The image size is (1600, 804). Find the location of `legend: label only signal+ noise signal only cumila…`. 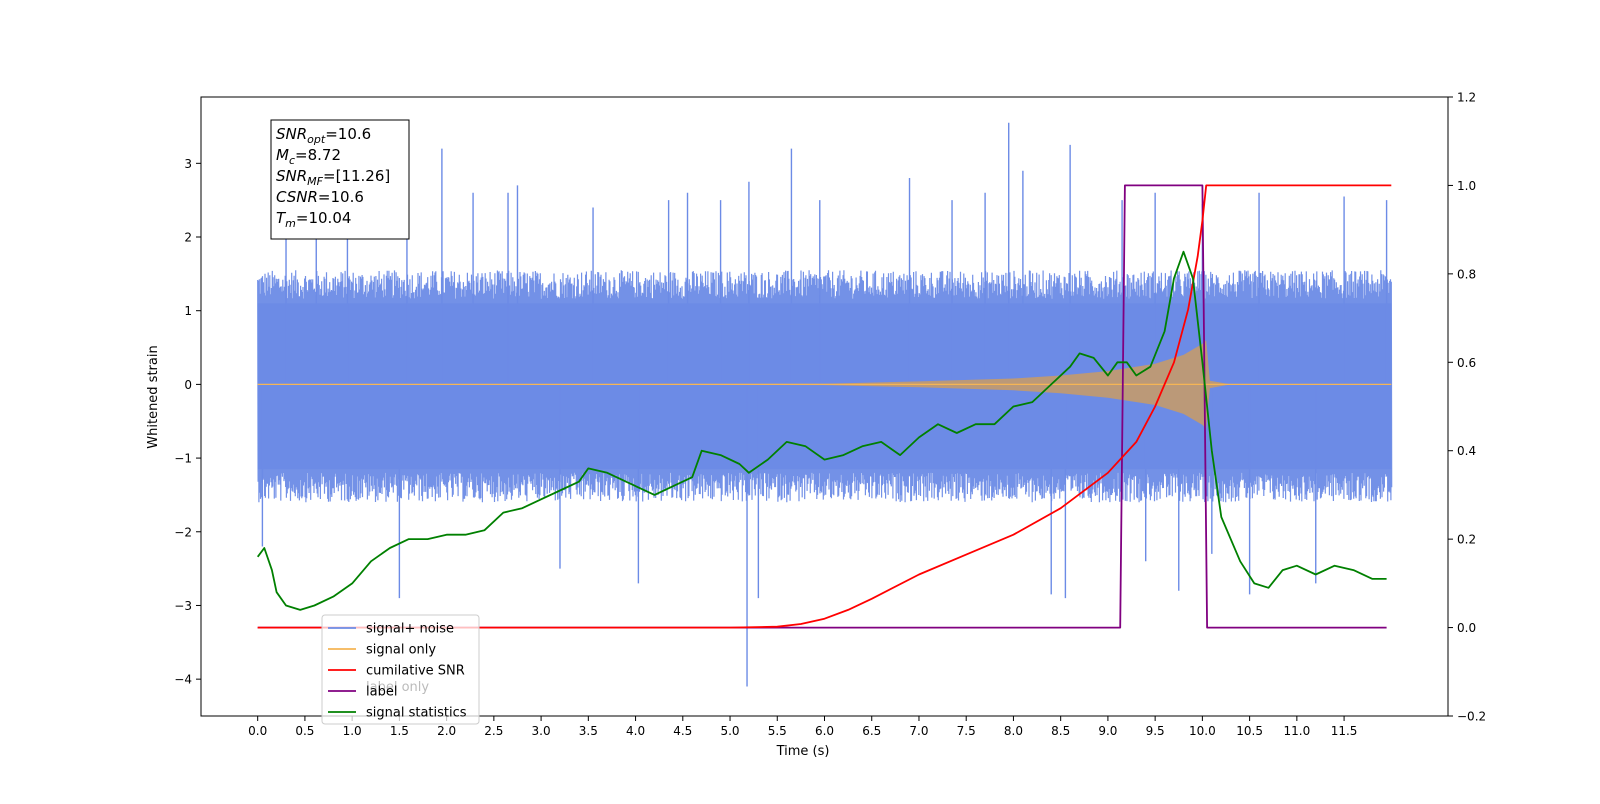

legend: label only signal+ noise signal only cumila… is located at coordinates (400, 669).